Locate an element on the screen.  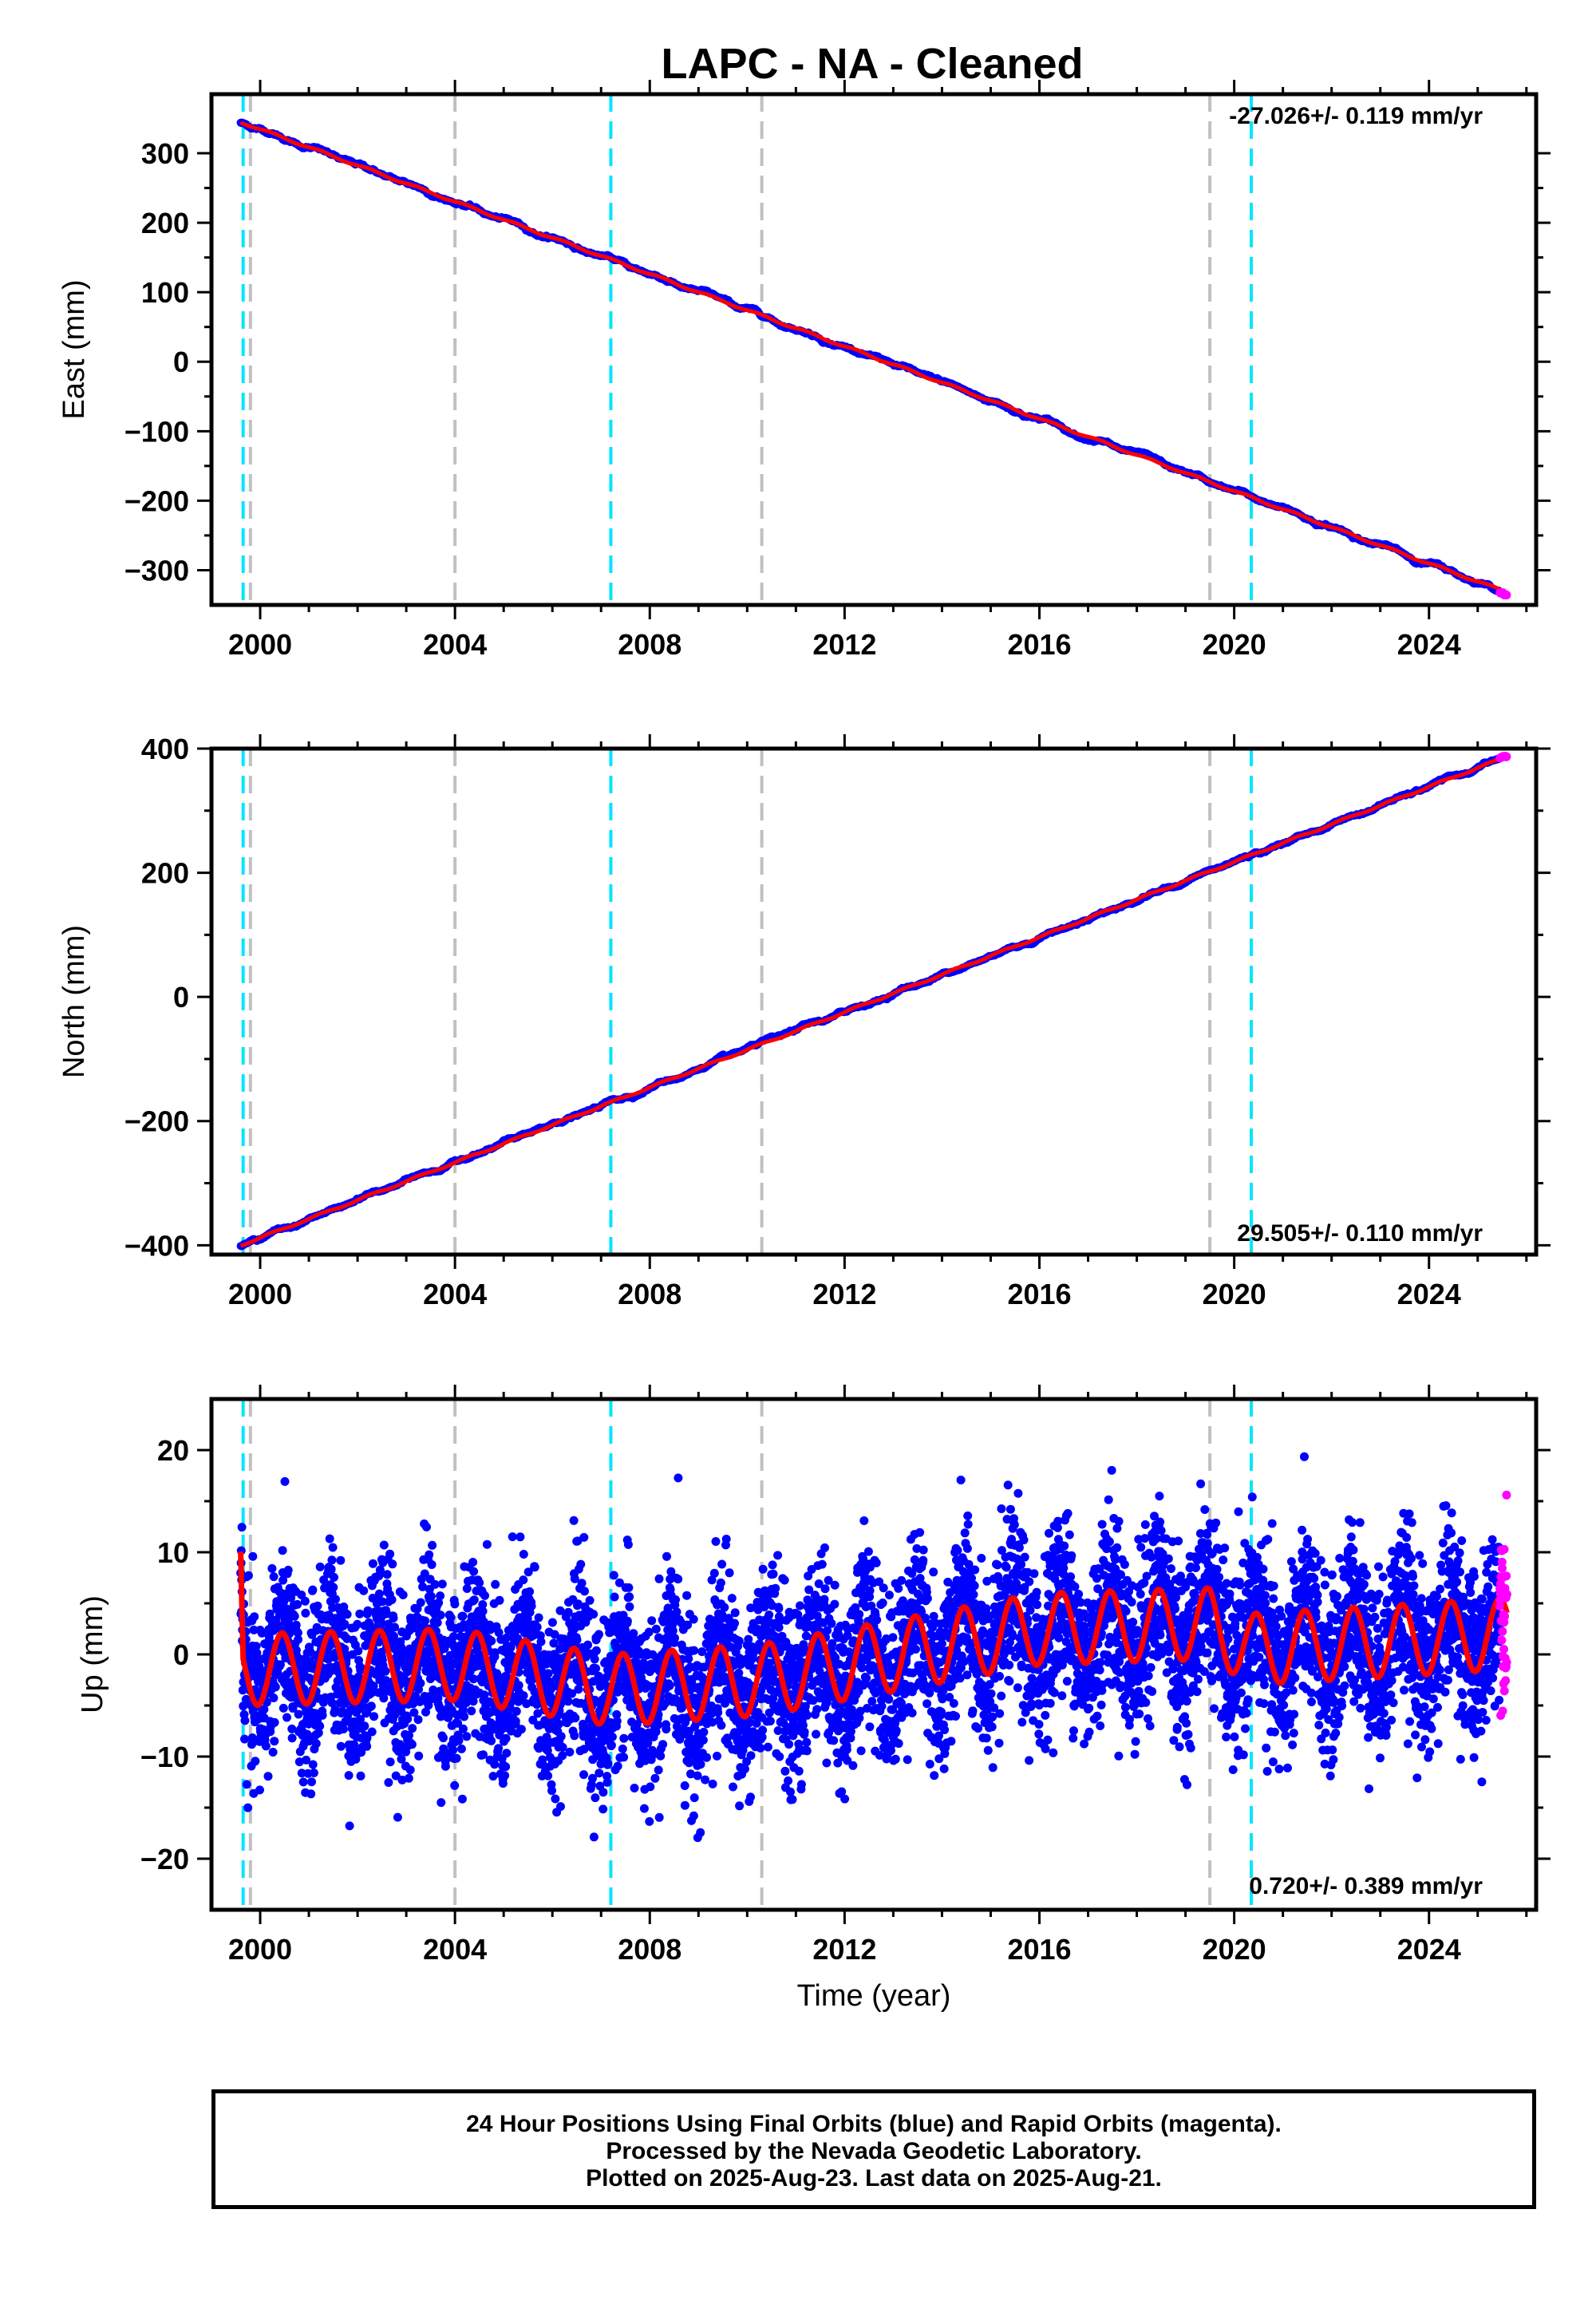
north-x-tick-label: 2004 is located at coordinates (455, 1294).